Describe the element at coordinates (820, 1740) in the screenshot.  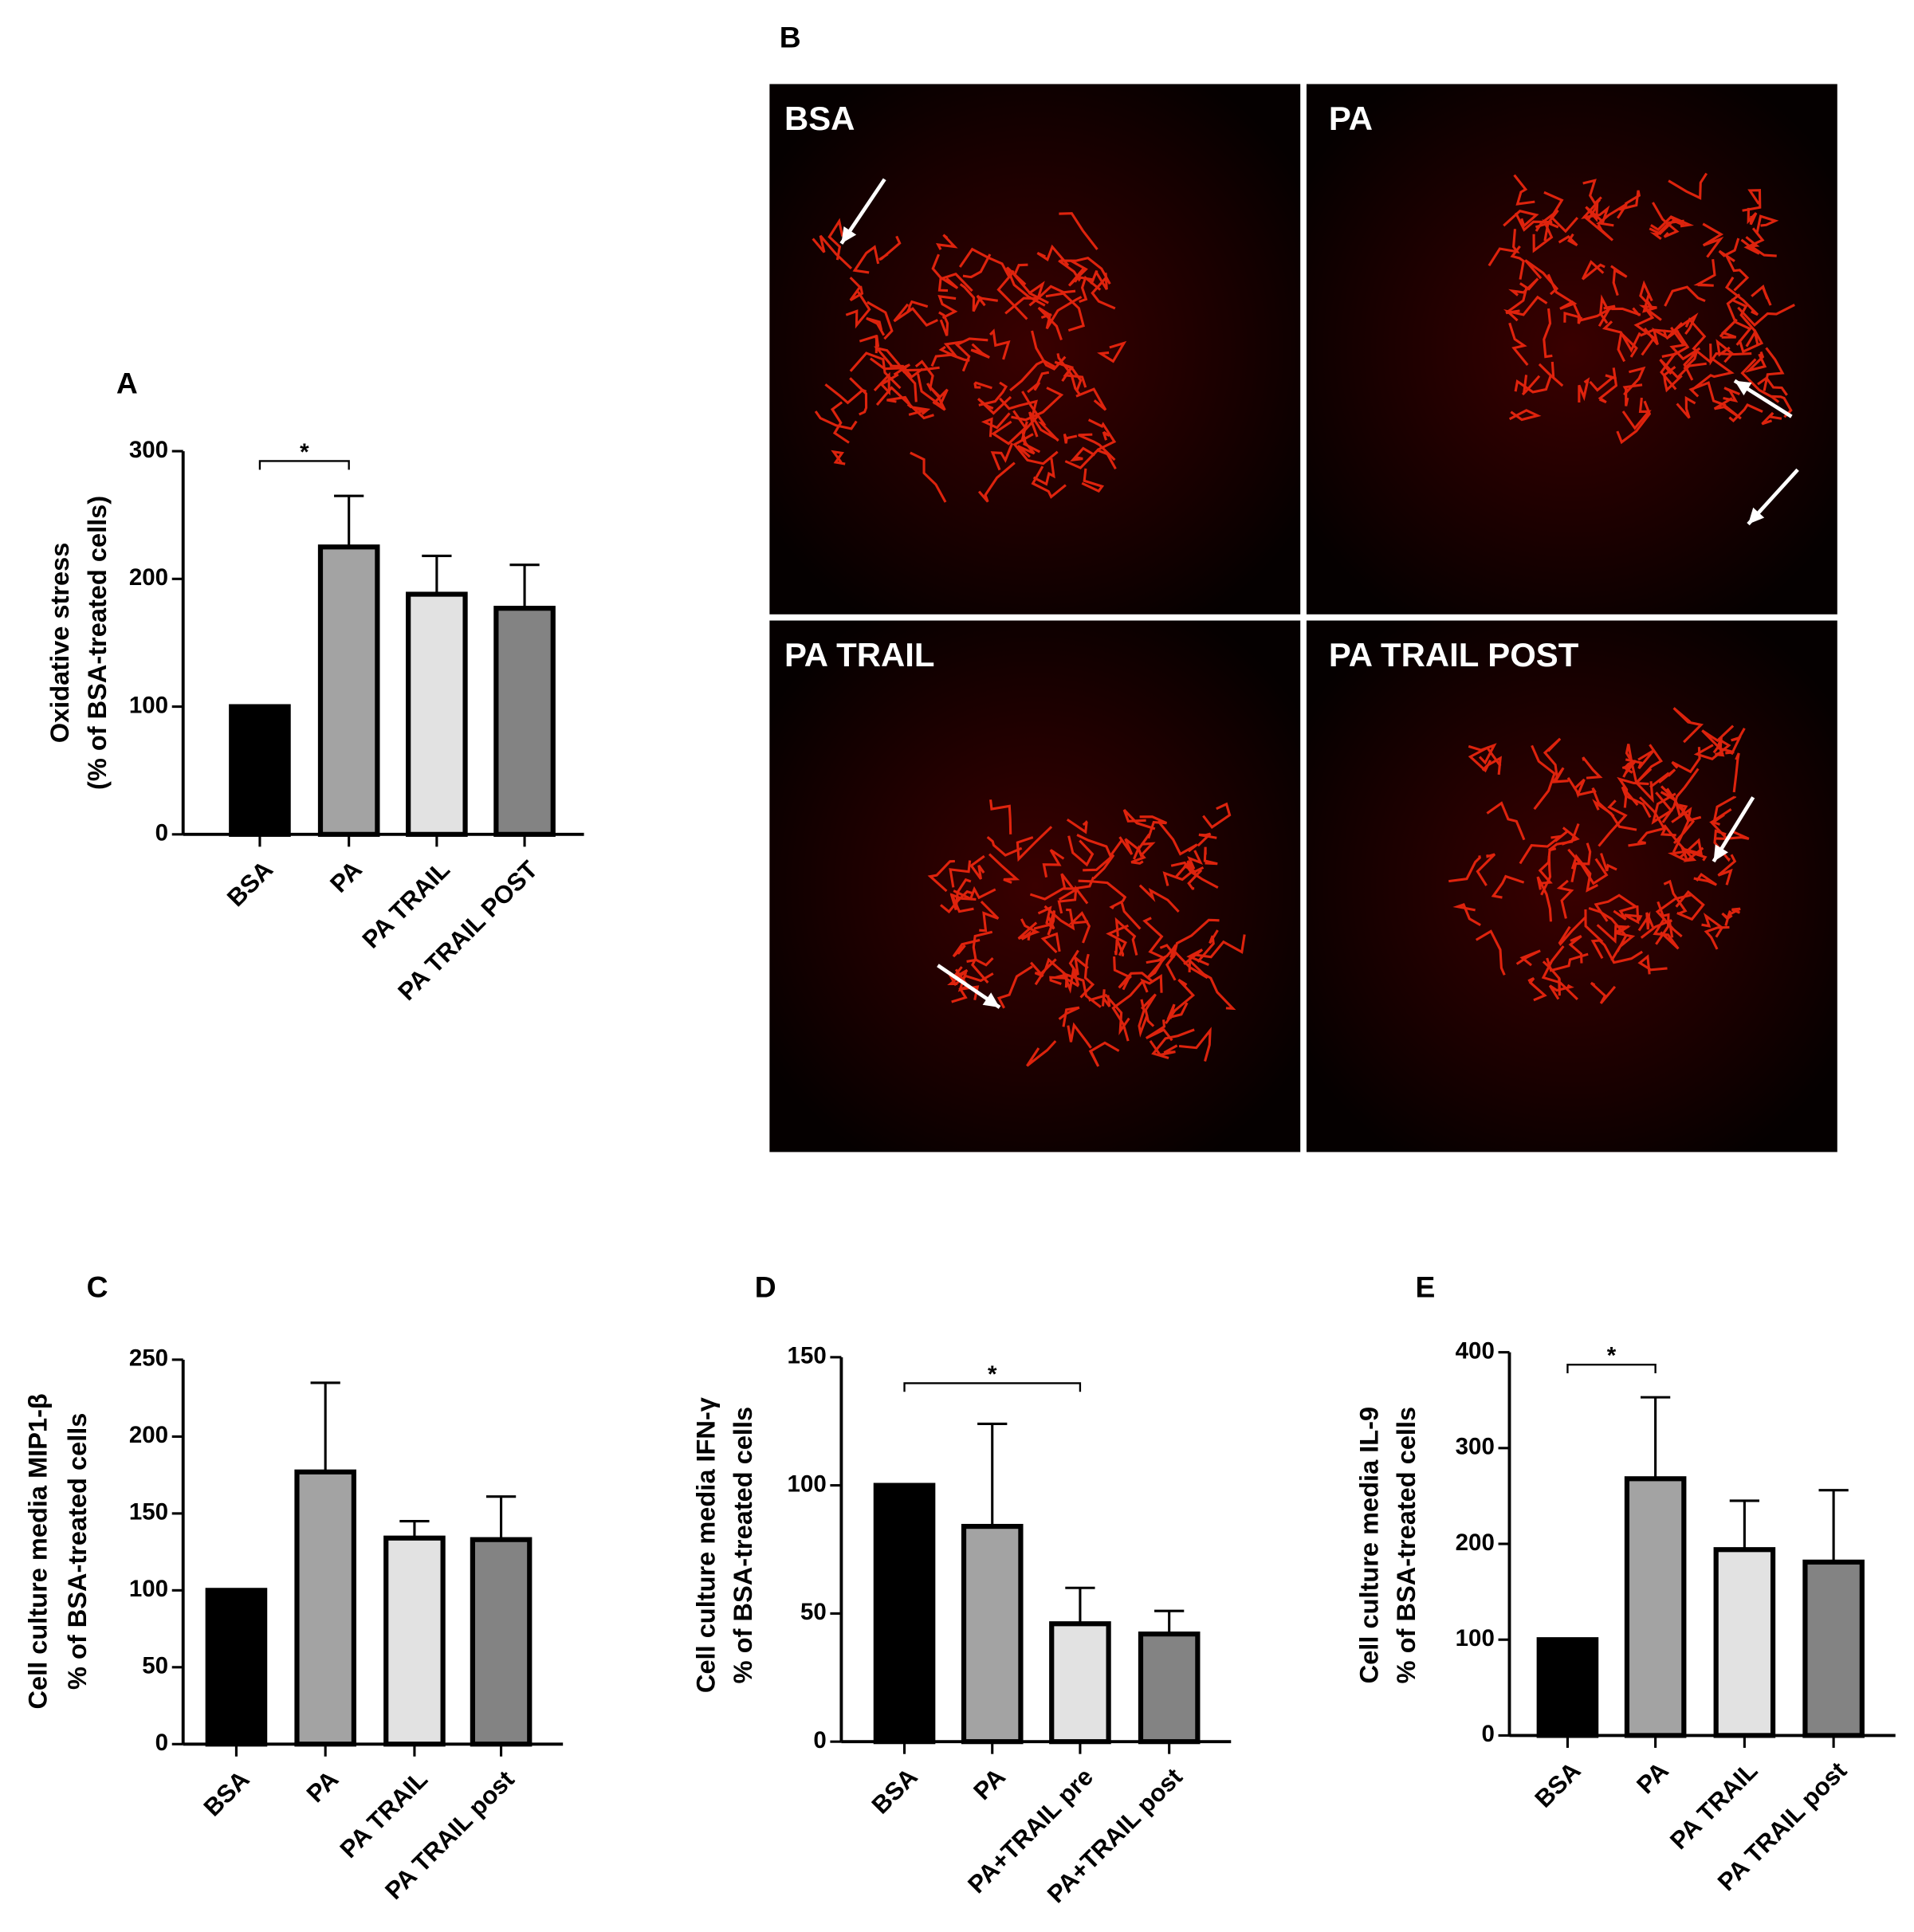
I see `y-tick-label: 0` at that location.